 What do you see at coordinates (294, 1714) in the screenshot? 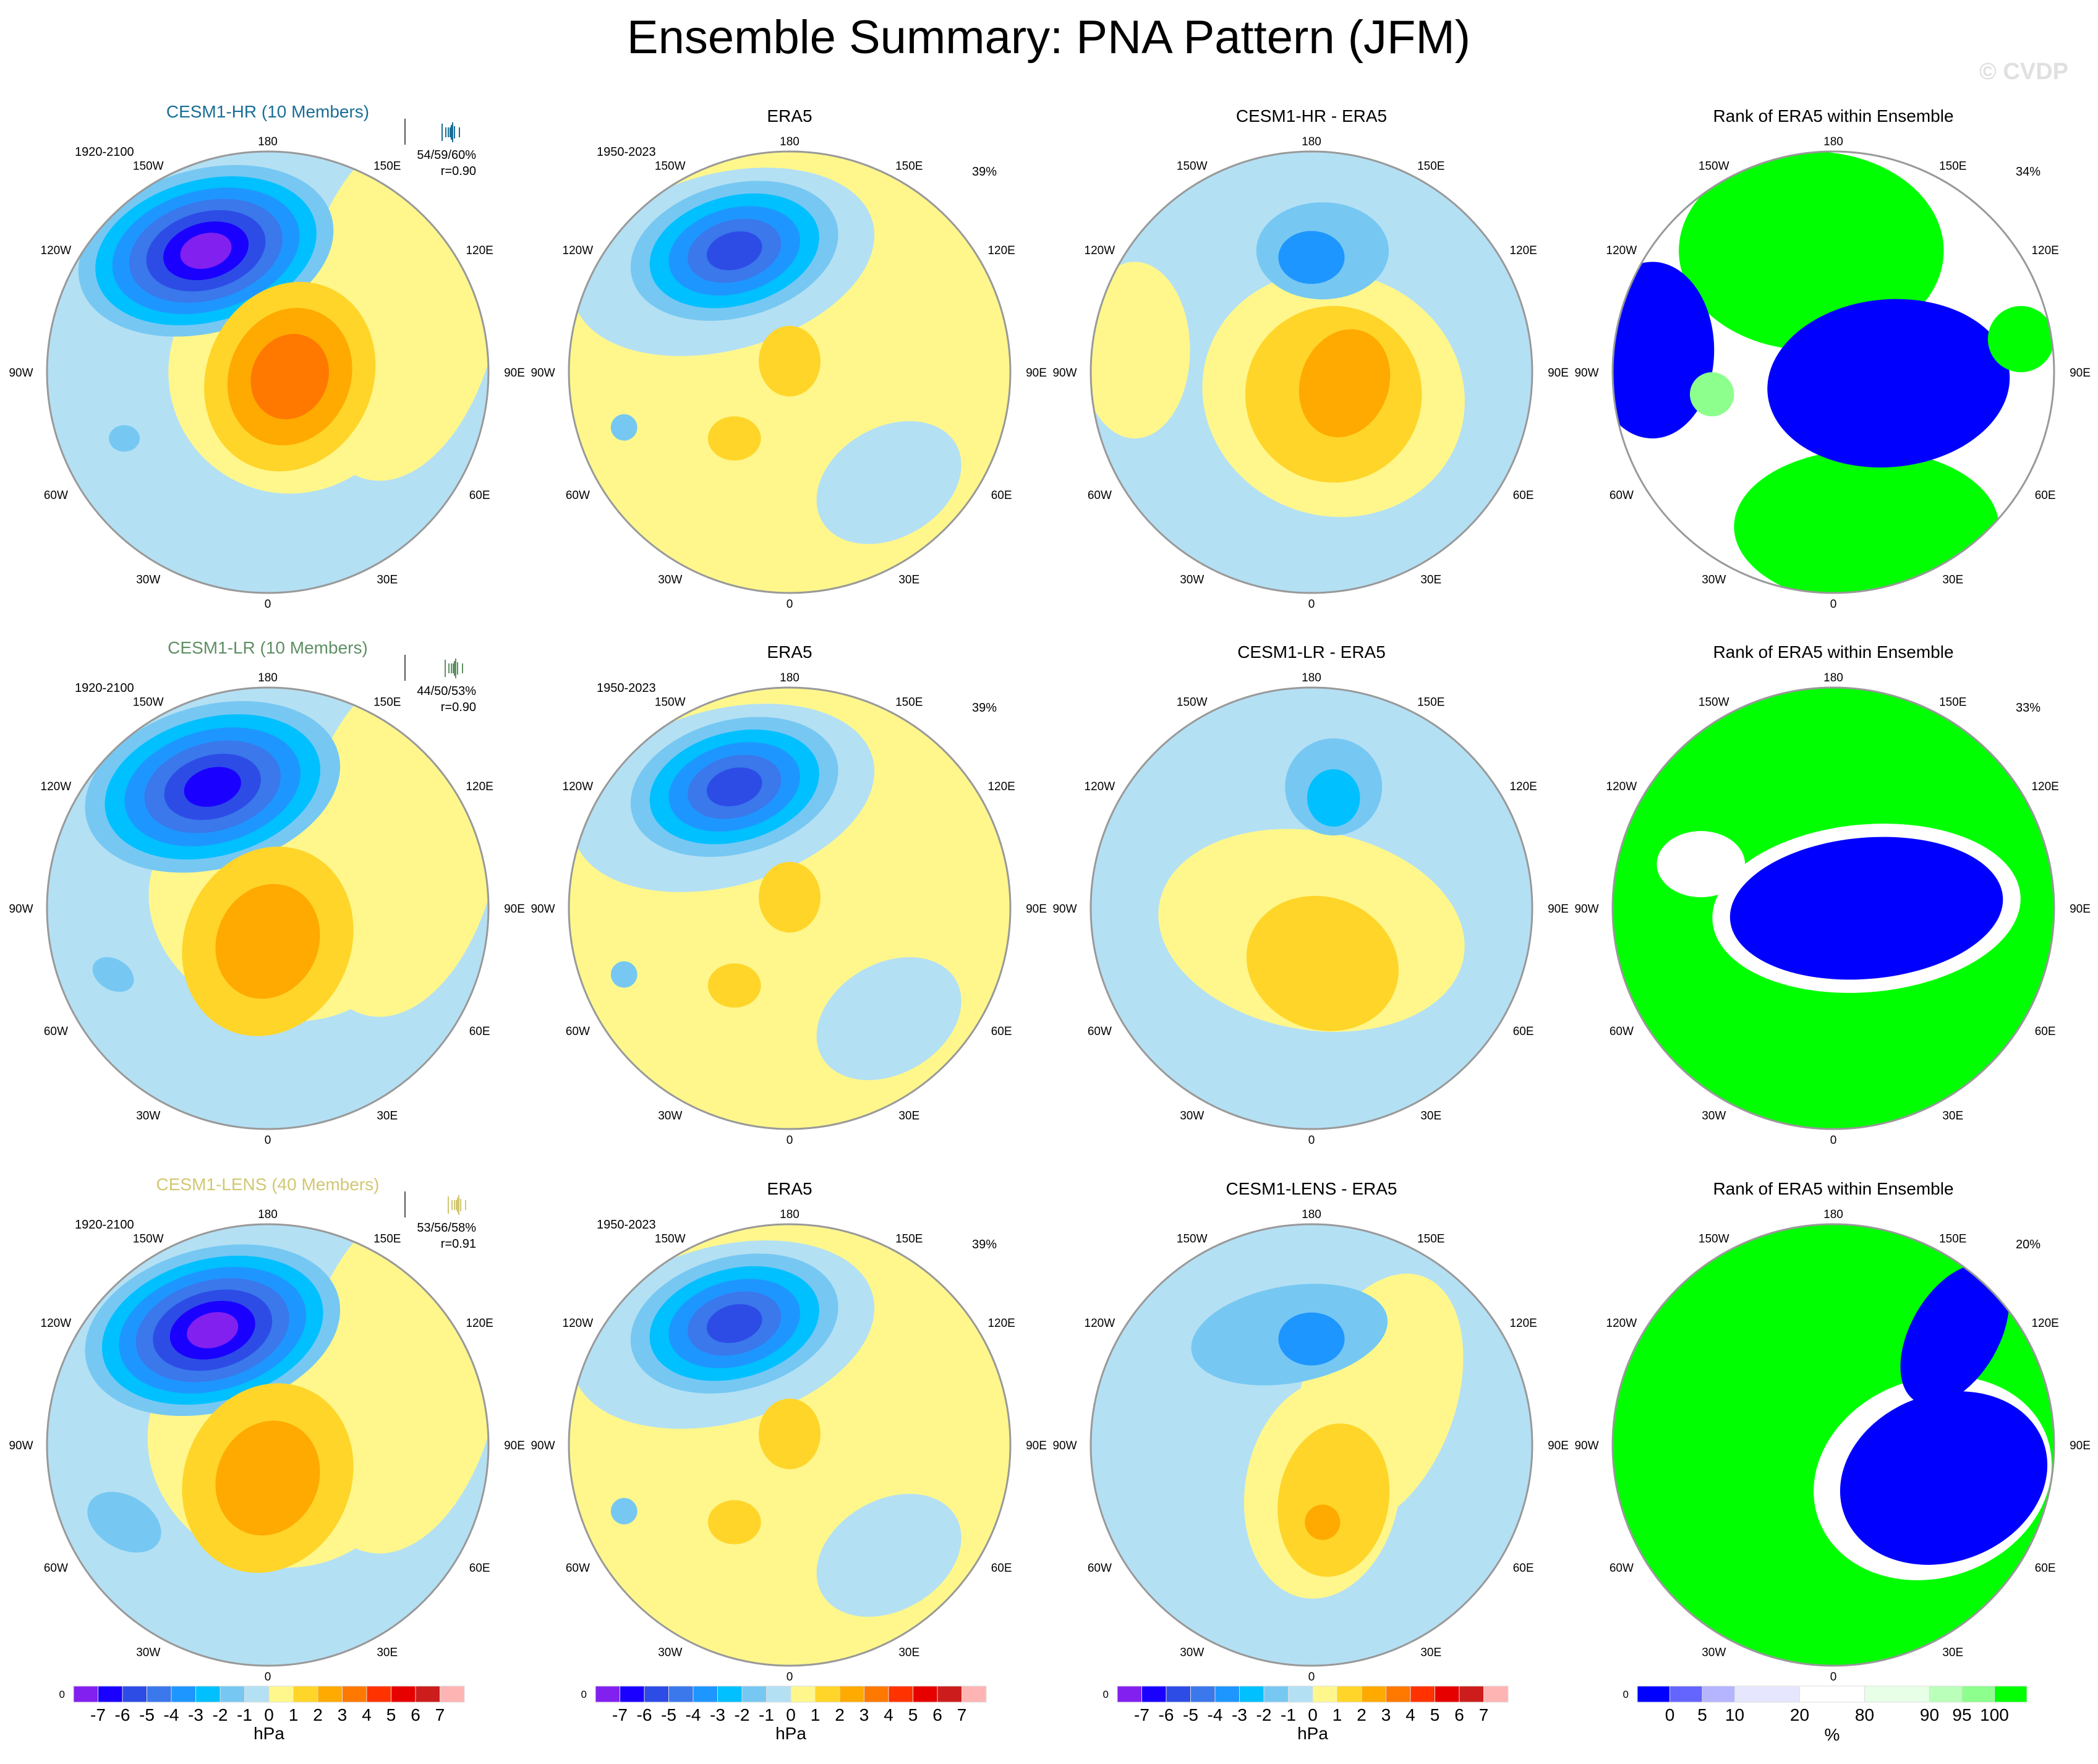
I see `colorbar-tick: 1` at bounding box center [294, 1714].